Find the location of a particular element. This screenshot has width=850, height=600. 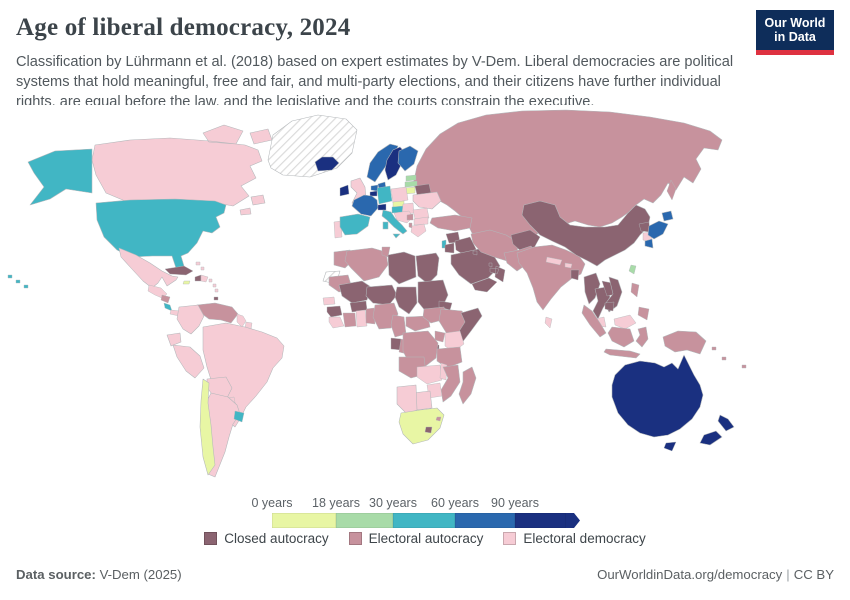

country-russia-sakhalin is located at coordinates (671, 190).